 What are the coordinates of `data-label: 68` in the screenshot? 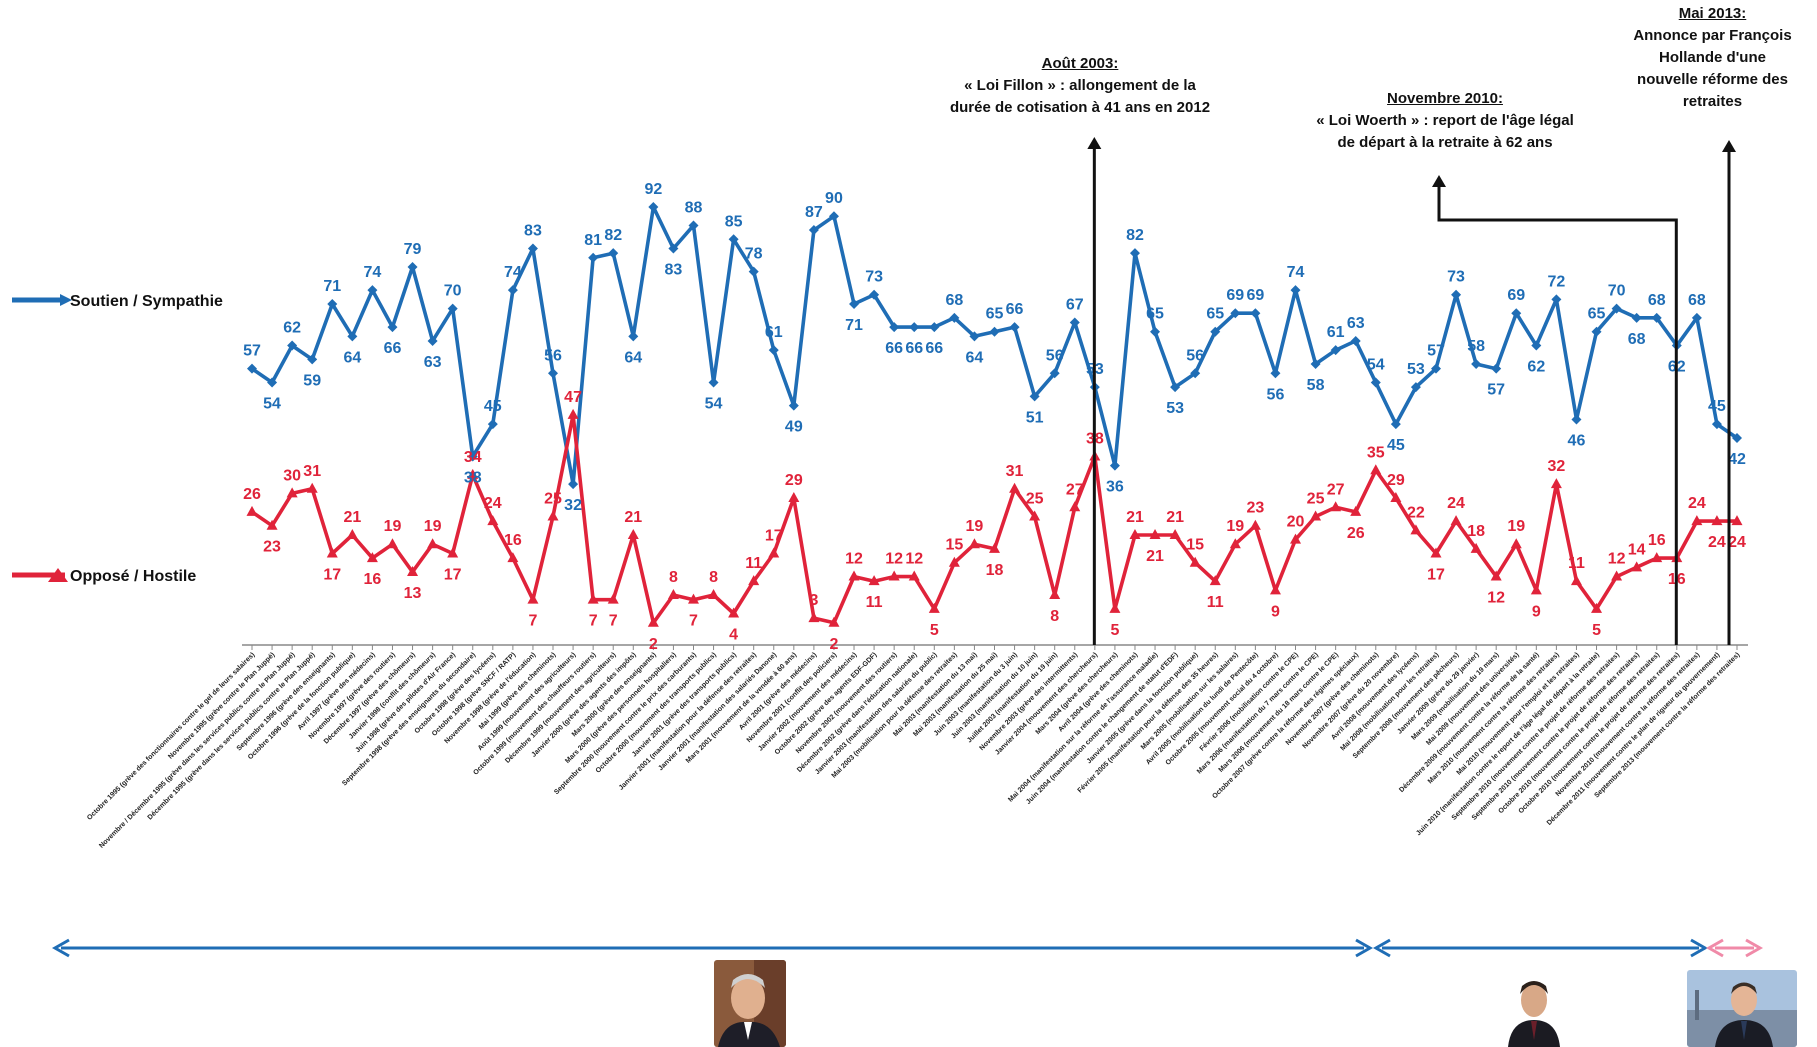 It's located at (1697, 300).